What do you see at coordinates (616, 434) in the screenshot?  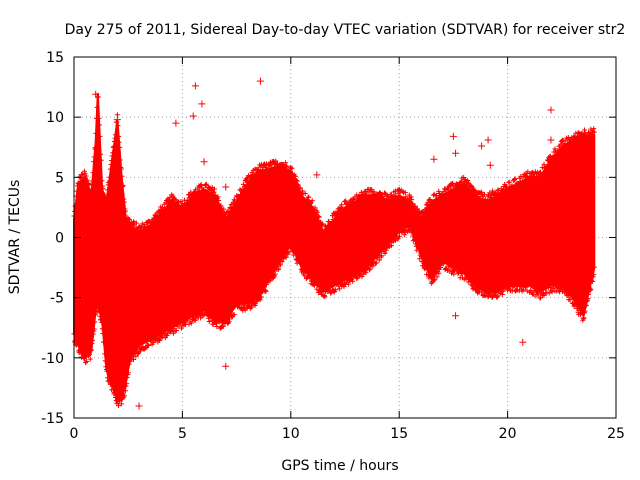 I see `x-tick-label: 25` at bounding box center [616, 434].